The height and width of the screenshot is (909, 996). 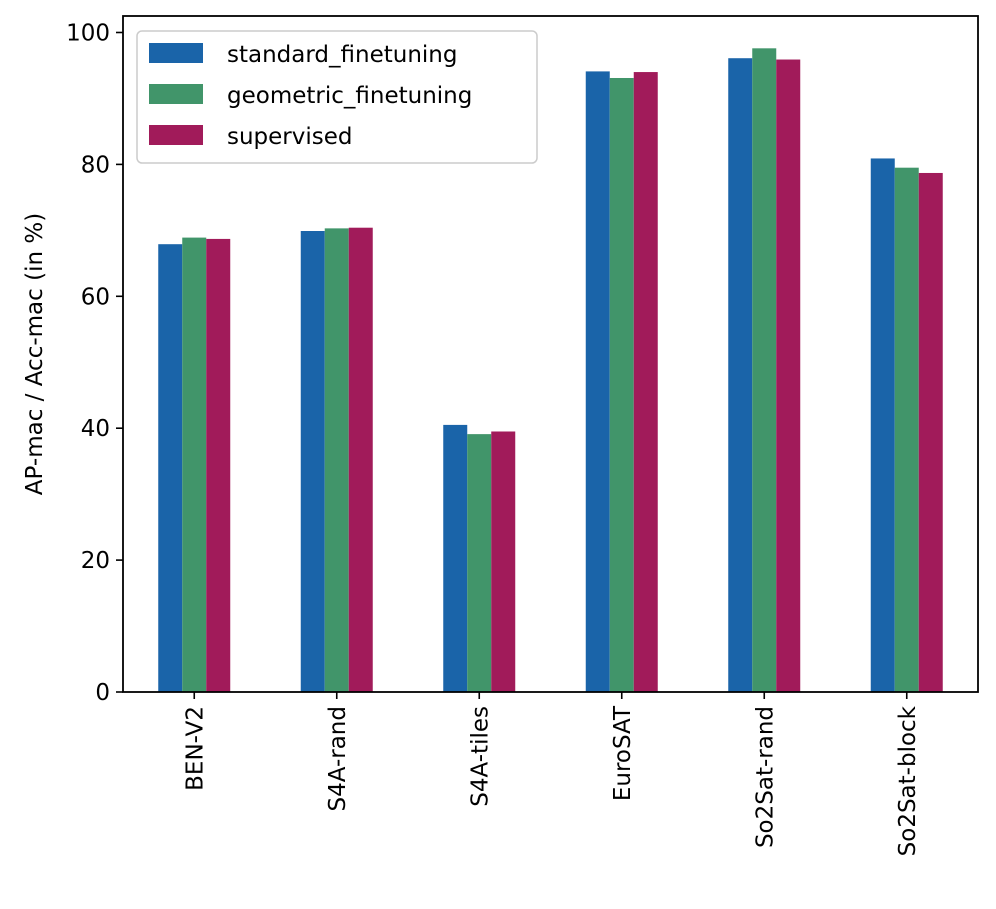 I want to click on y-tick-label: 20, so click(x=95, y=561).